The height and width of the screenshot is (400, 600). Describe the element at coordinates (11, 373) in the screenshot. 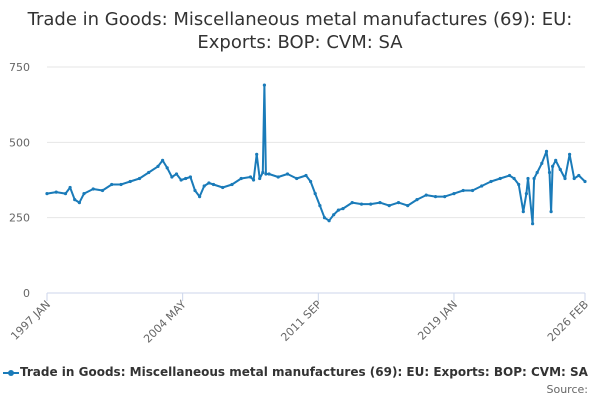

I see `legend-line-marker-icon` at that location.